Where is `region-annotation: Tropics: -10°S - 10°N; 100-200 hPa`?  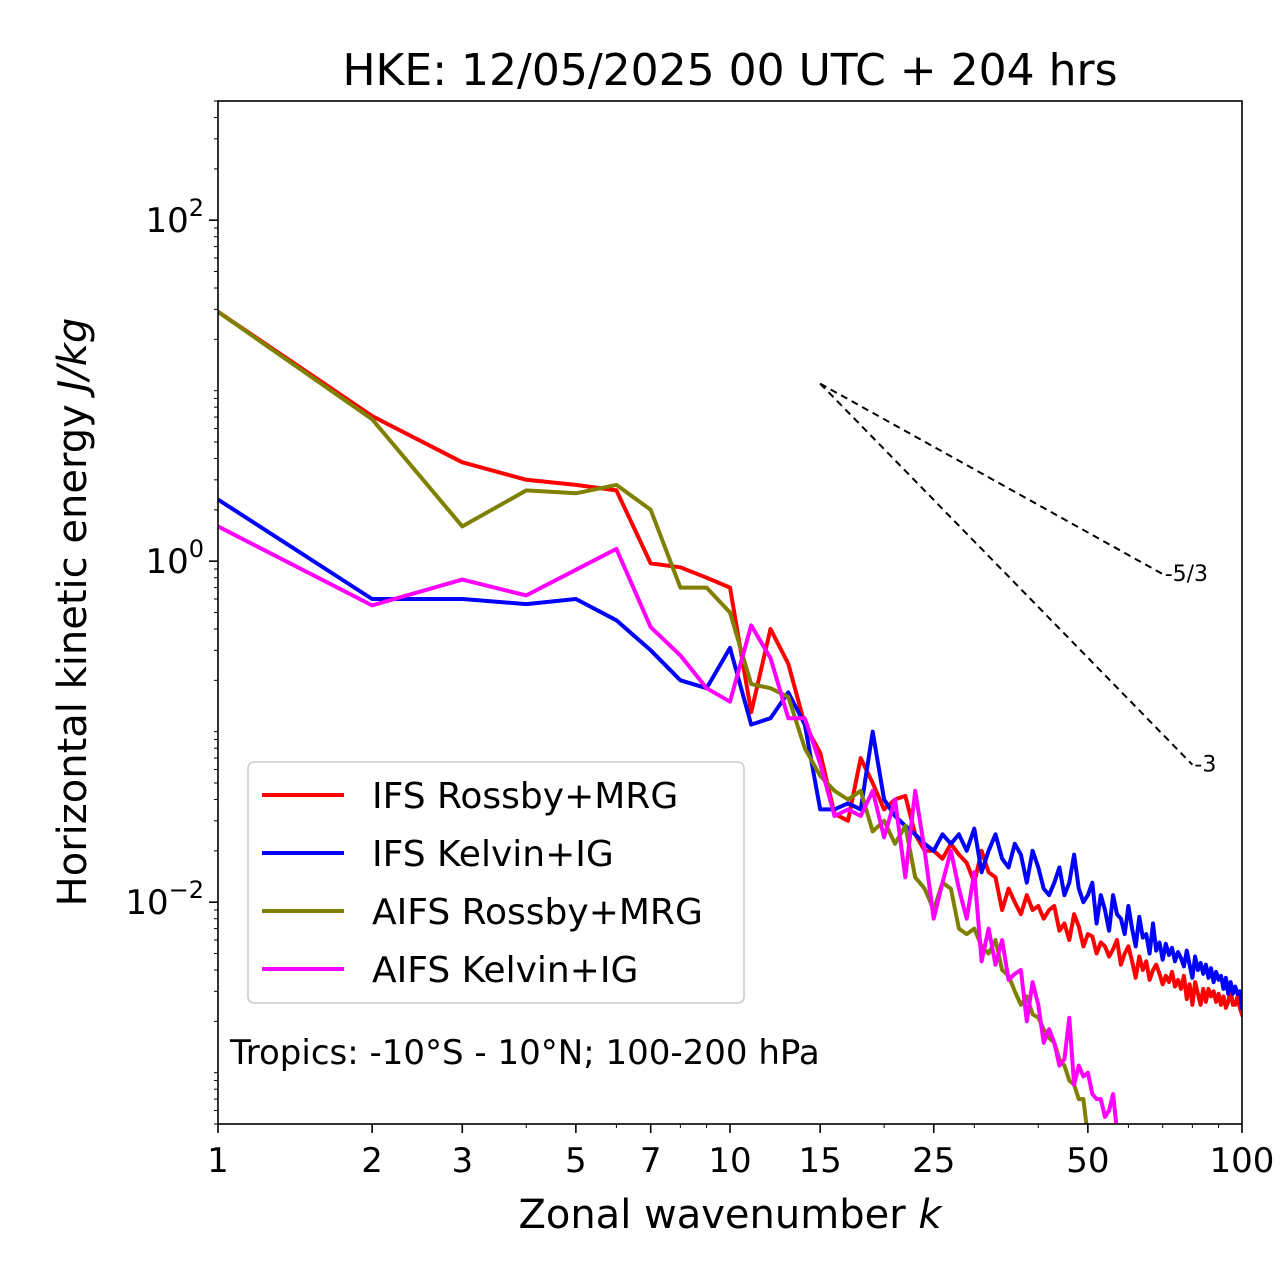 region-annotation: Tropics: -10°S - 10°N; 100-200 hPa is located at coordinates (524, 1053).